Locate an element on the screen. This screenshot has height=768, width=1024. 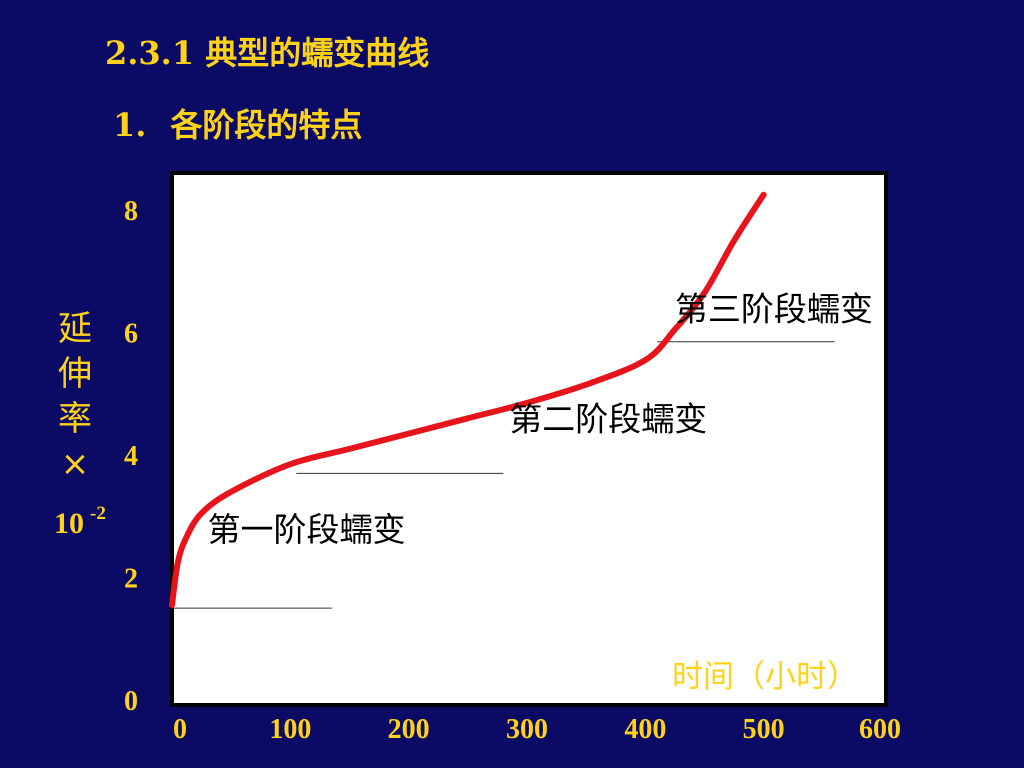
y-axis-label-char: × is located at coordinates (75, 464).